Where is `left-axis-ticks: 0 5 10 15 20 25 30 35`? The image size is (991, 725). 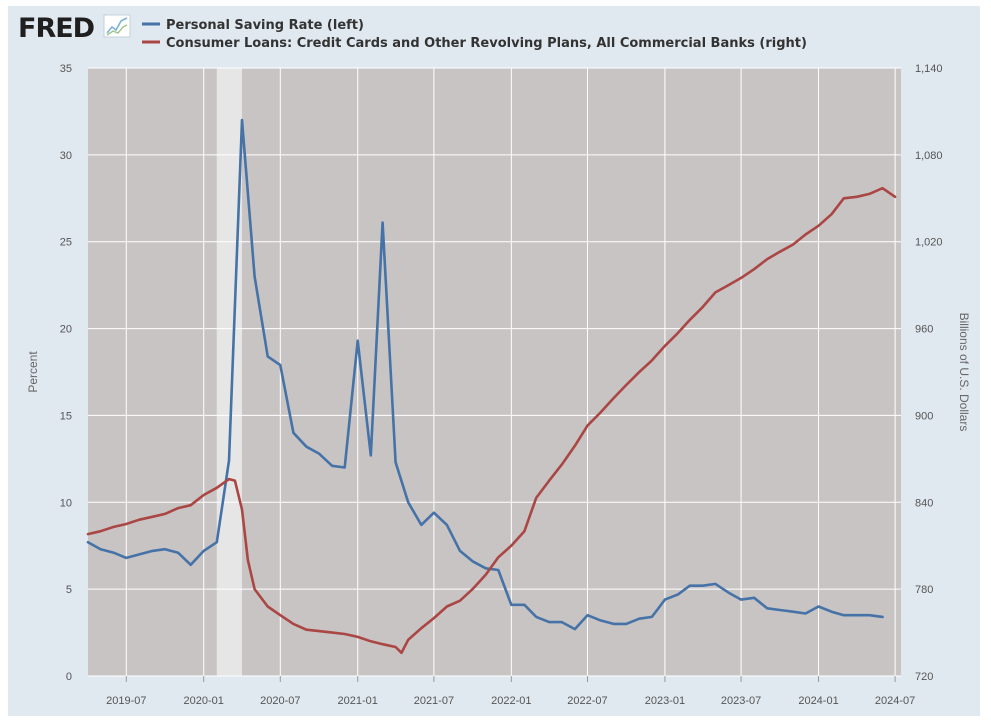
left-axis-ticks: 0 5 10 15 20 25 30 35 is located at coordinates (66, 373).